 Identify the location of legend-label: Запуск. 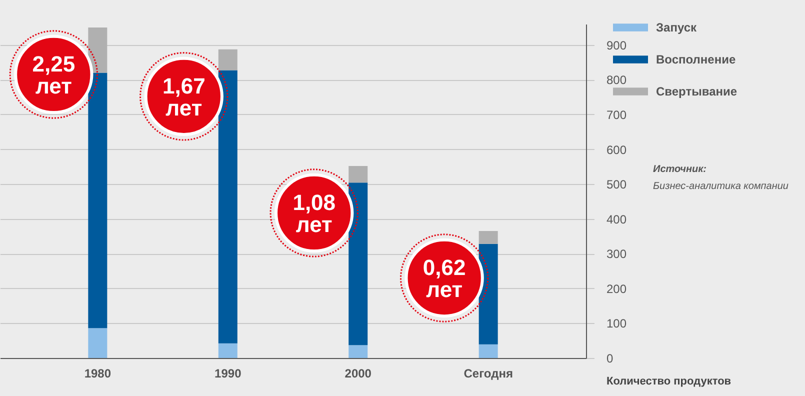
(677, 27).